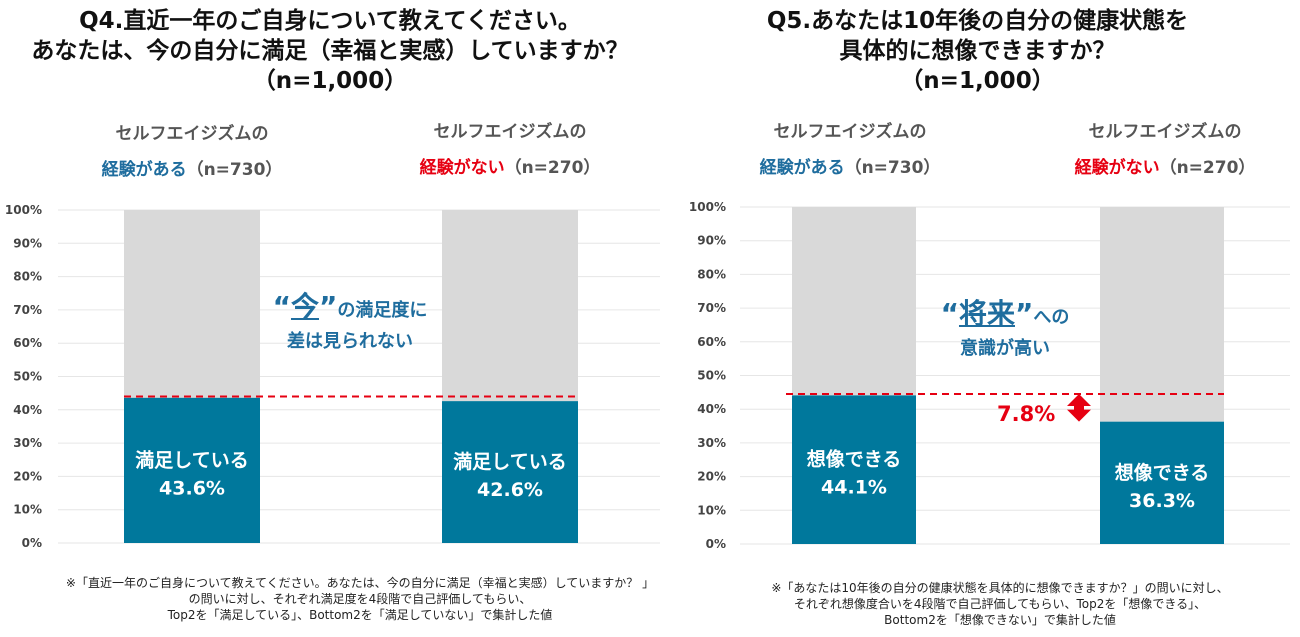 This screenshot has height=637, width=1300. What do you see at coordinates (711, 308) in the screenshot?
I see `q5-y-tick-label: 70%` at bounding box center [711, 308].